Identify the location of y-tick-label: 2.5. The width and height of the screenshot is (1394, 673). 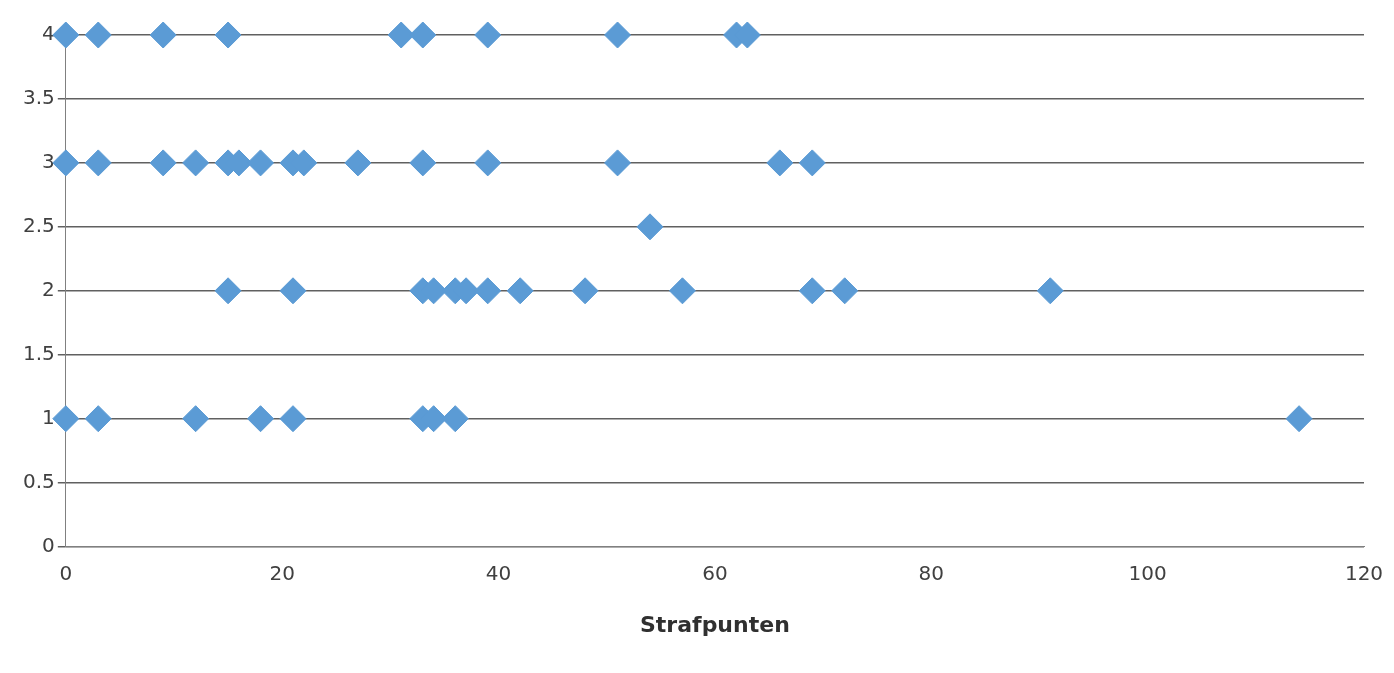
(38, 225).